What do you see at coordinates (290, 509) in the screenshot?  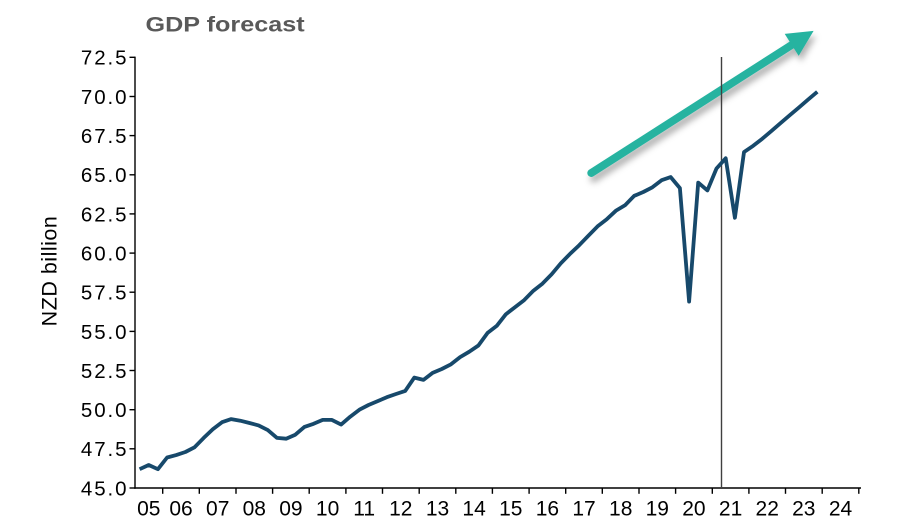 I see `svg-text: 09` at bounding box center [290, 509].